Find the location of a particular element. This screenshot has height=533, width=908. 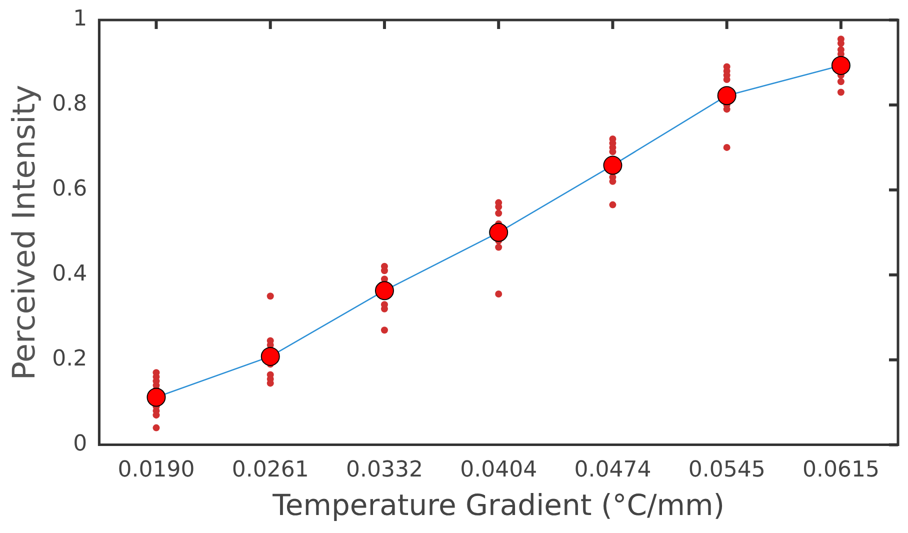

x-tick-label: 0.0474 is located at coordinates (613, 470).